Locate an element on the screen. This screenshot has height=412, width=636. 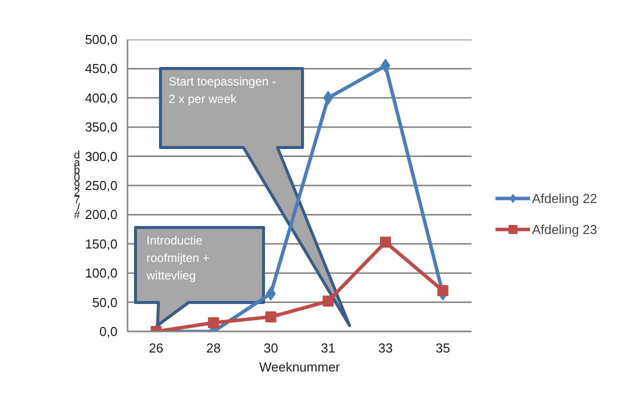
y-tick-label: 300,0 is located at coordinates (101, 156).